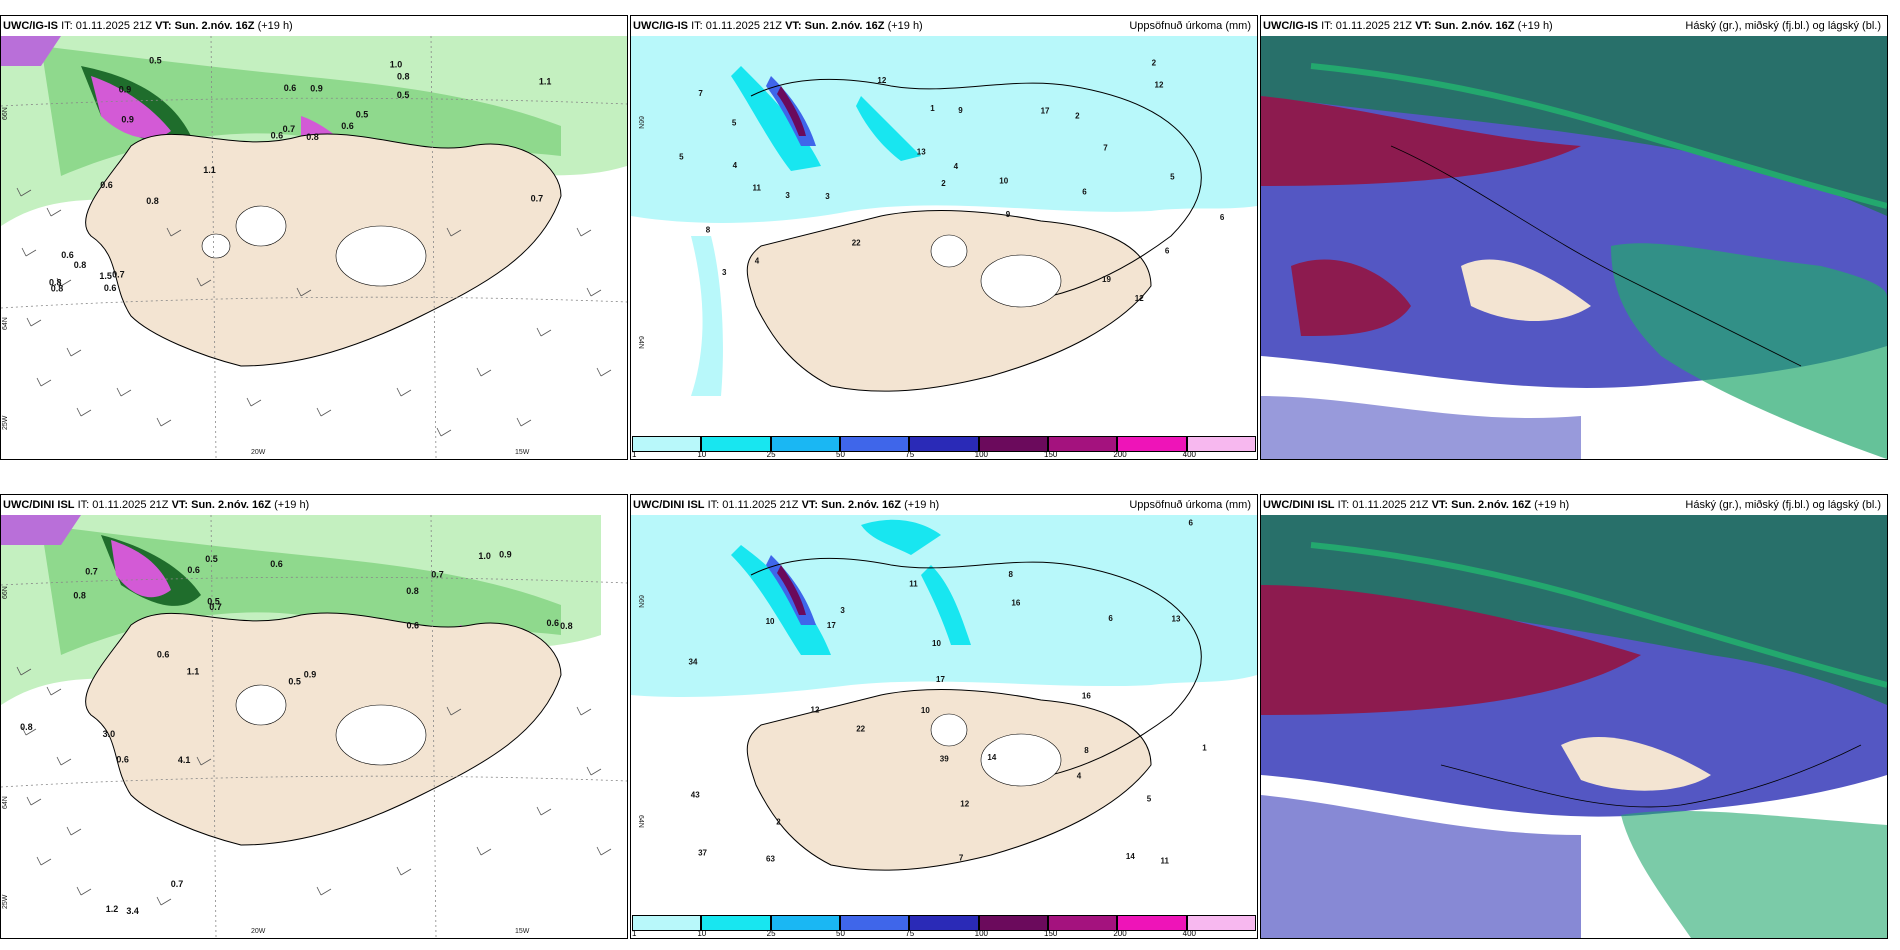 Image resolution: width=1900 pixels, height=950 pixels. I want to click on legend-tick-label: 150, so click(1051, 933).